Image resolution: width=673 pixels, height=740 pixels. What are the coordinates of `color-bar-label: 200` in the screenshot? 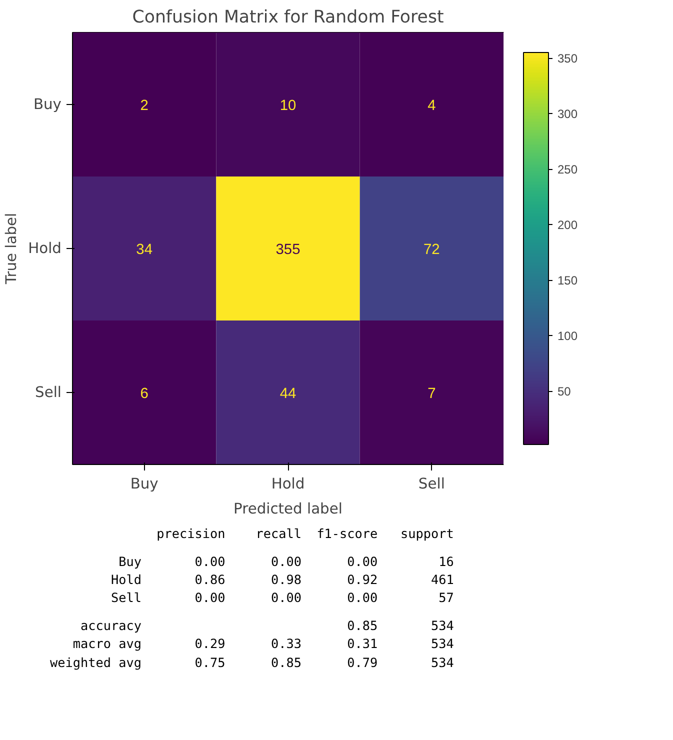 It's located at (568, 225).